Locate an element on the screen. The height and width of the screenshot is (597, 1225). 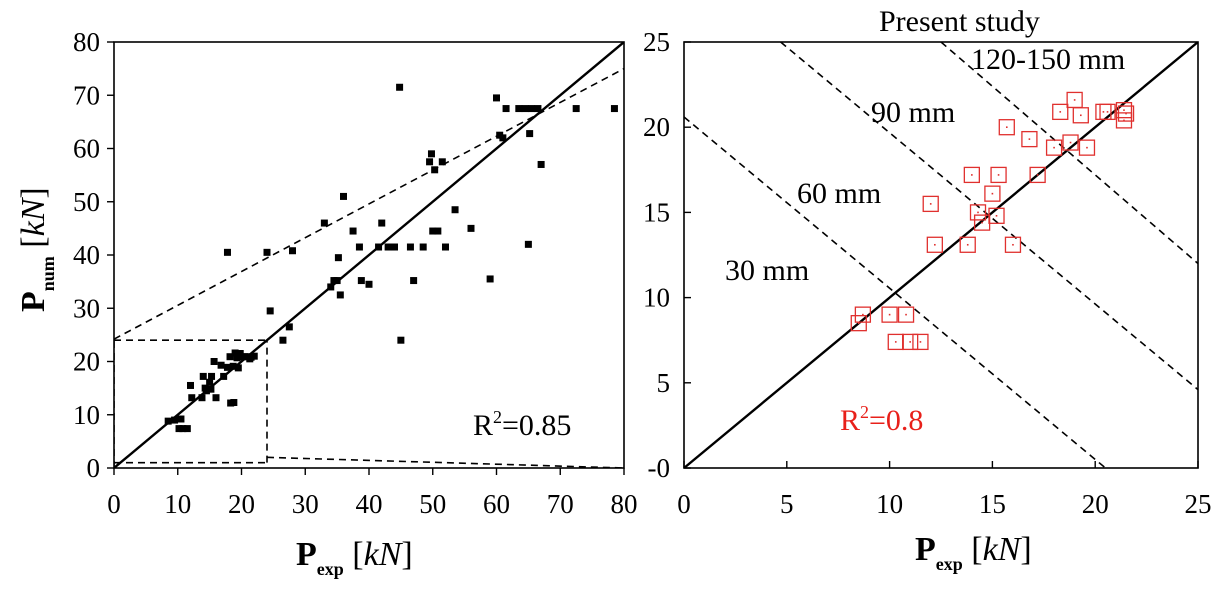
left-x-tick-label: 50 is located at coordinates (432, 504).